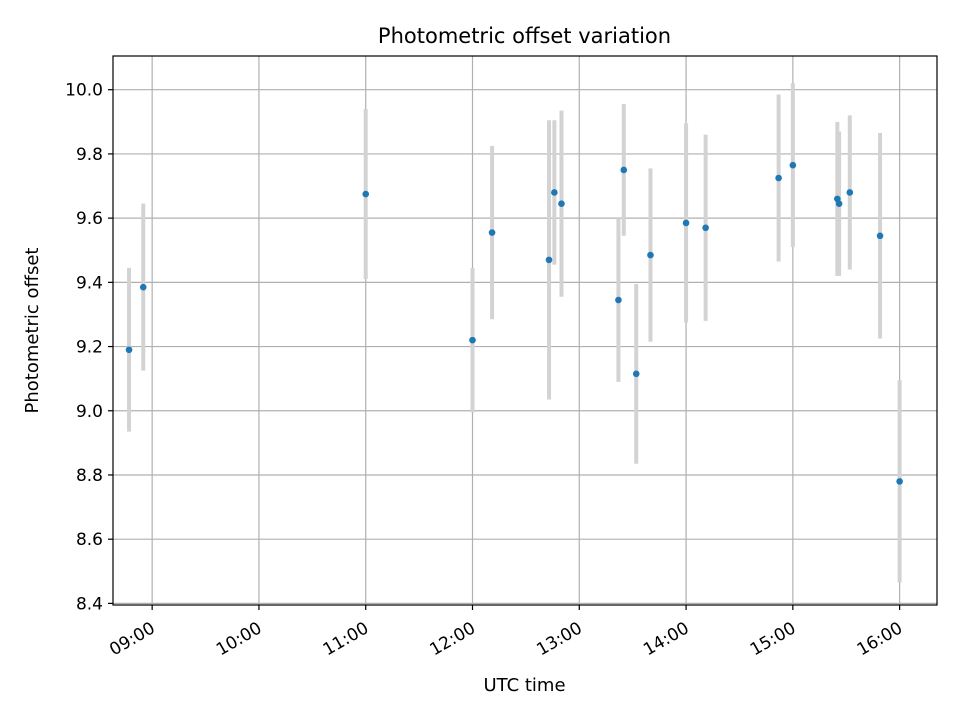 This screenshot has width=960, height=720. What do you see at coordinates (89, 540) in the screenshot?
I see `y-tick-label: 8.6` at bounding box center [89, 540].